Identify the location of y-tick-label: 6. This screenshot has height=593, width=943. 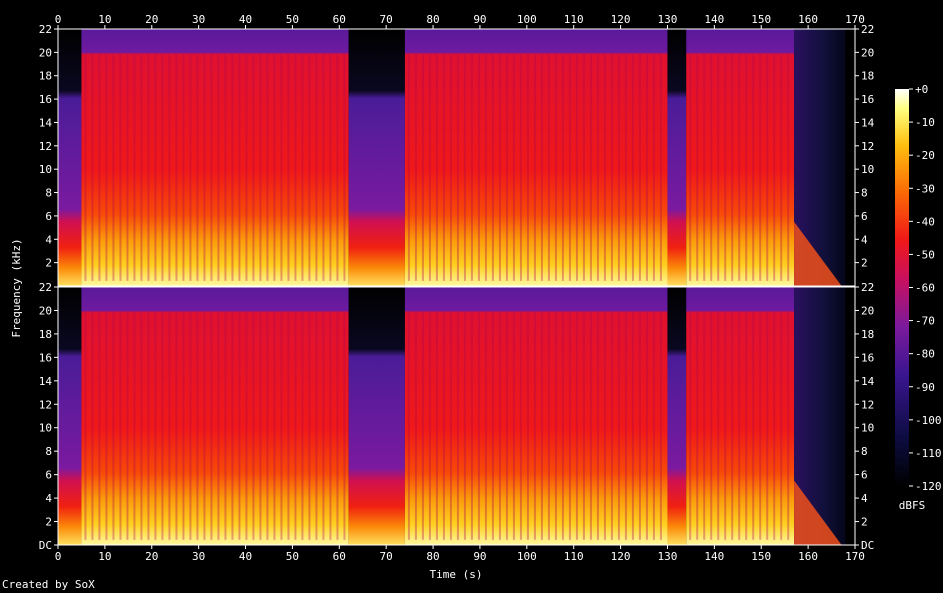
(48, 475).